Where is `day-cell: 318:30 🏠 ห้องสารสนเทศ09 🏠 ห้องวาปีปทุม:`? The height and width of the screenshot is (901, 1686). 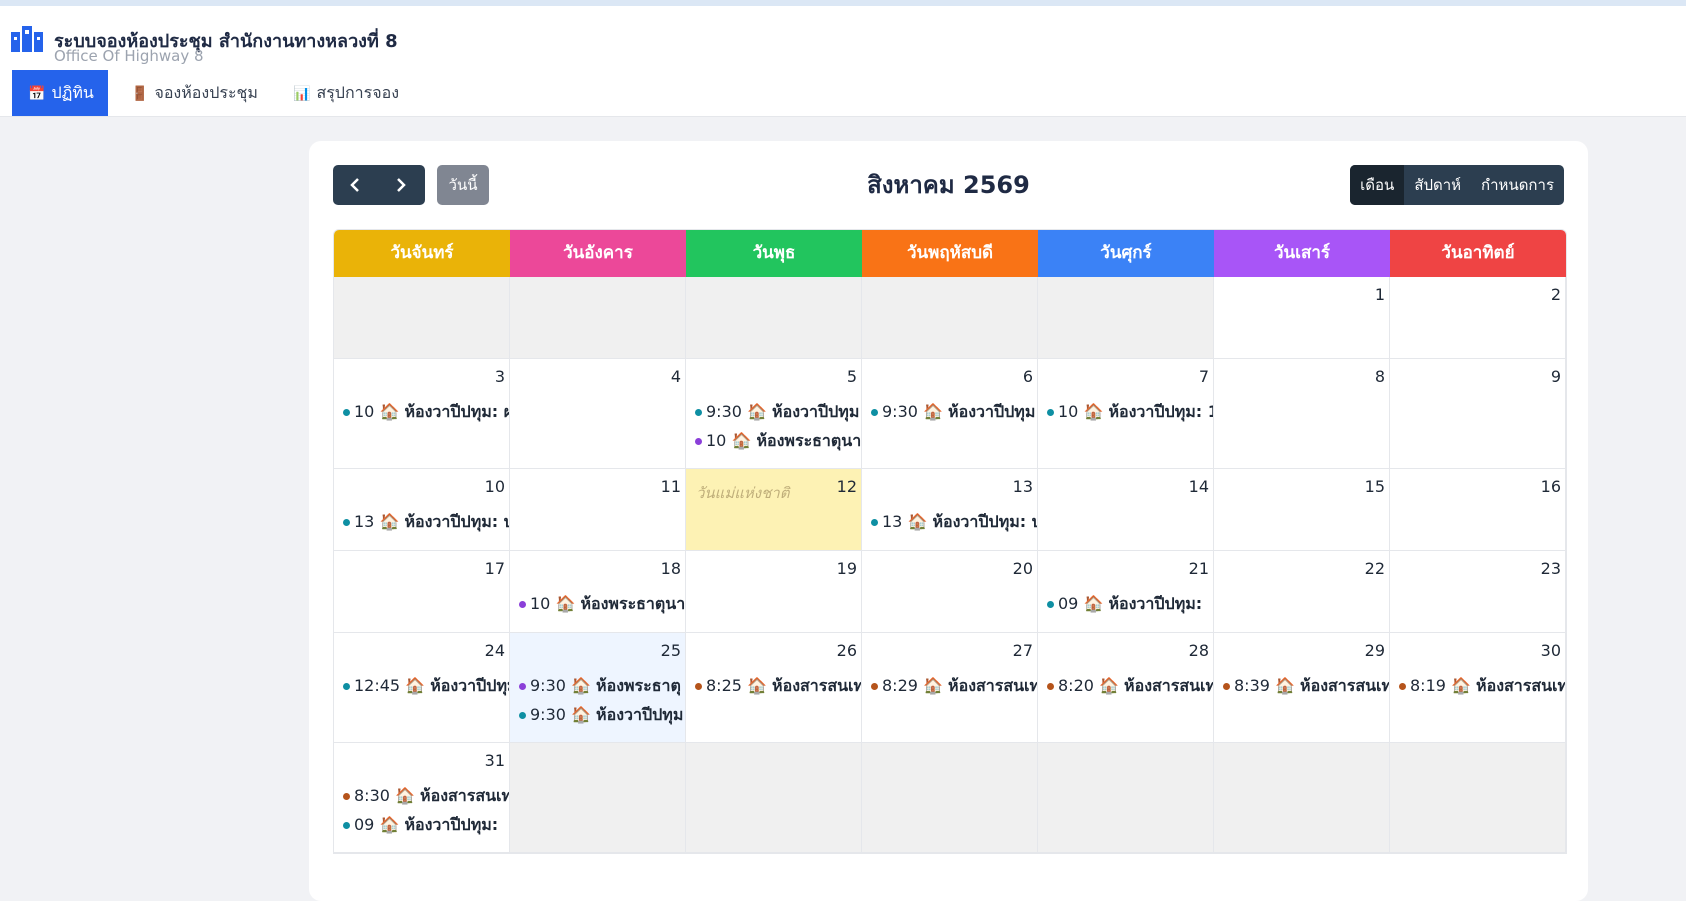 day-cell: 318:30 🏠 ห้องสารสนเทศ09 🏠 ห้องวาปีปทุม: is located at coordinates (422, 798).